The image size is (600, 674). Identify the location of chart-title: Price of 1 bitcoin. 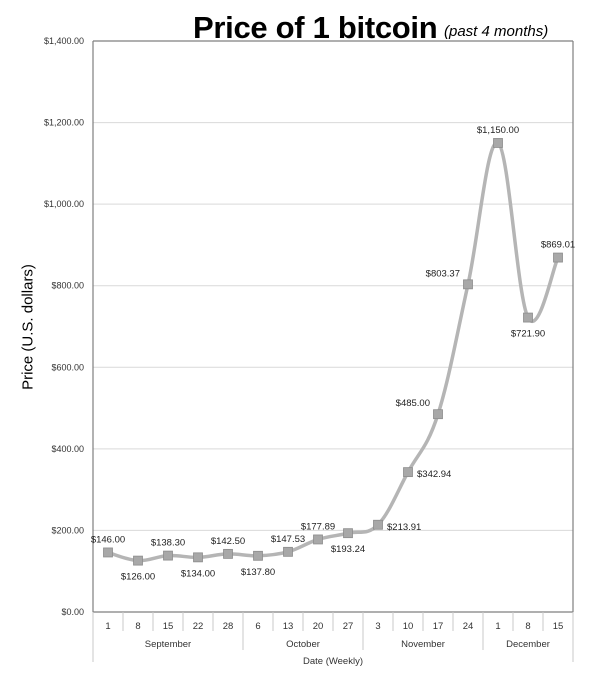
(315, 27).